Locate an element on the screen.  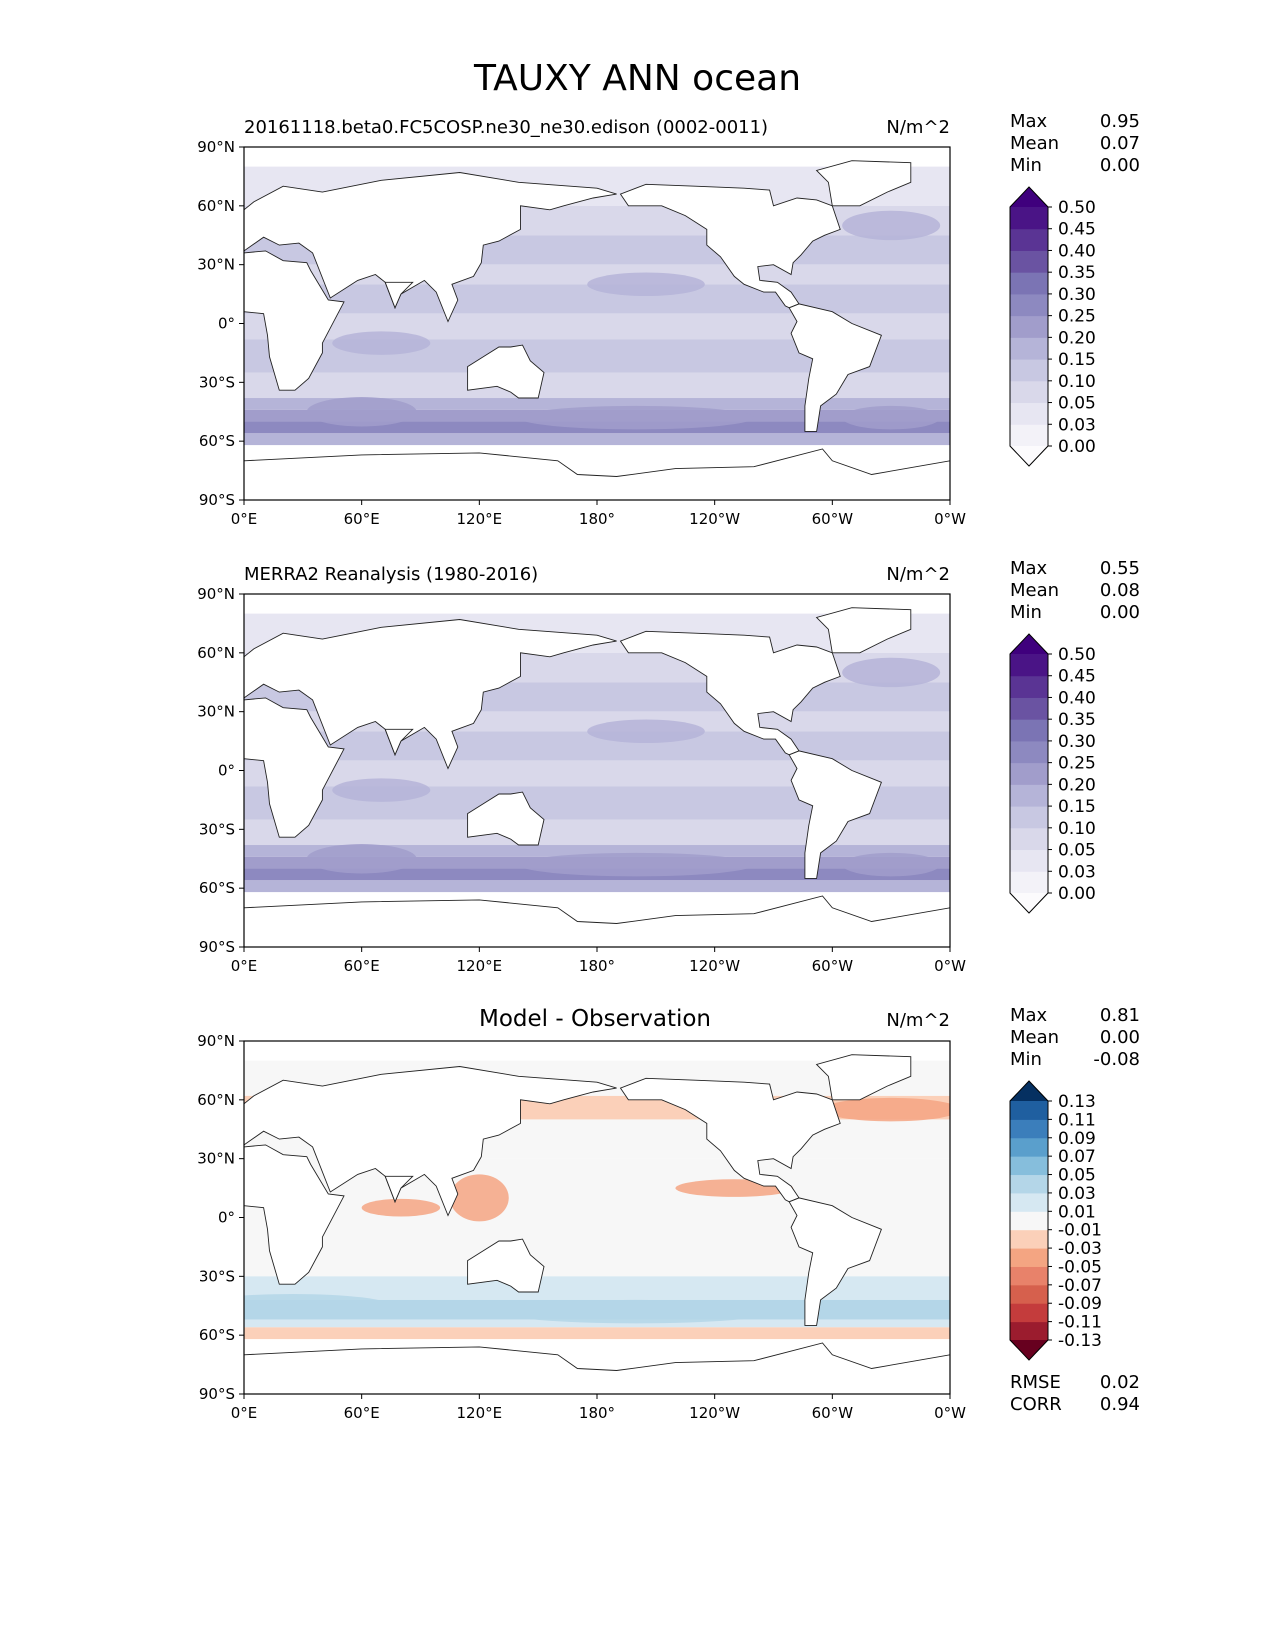
colorbar-extend-min is located at coordinates (1029, 456).